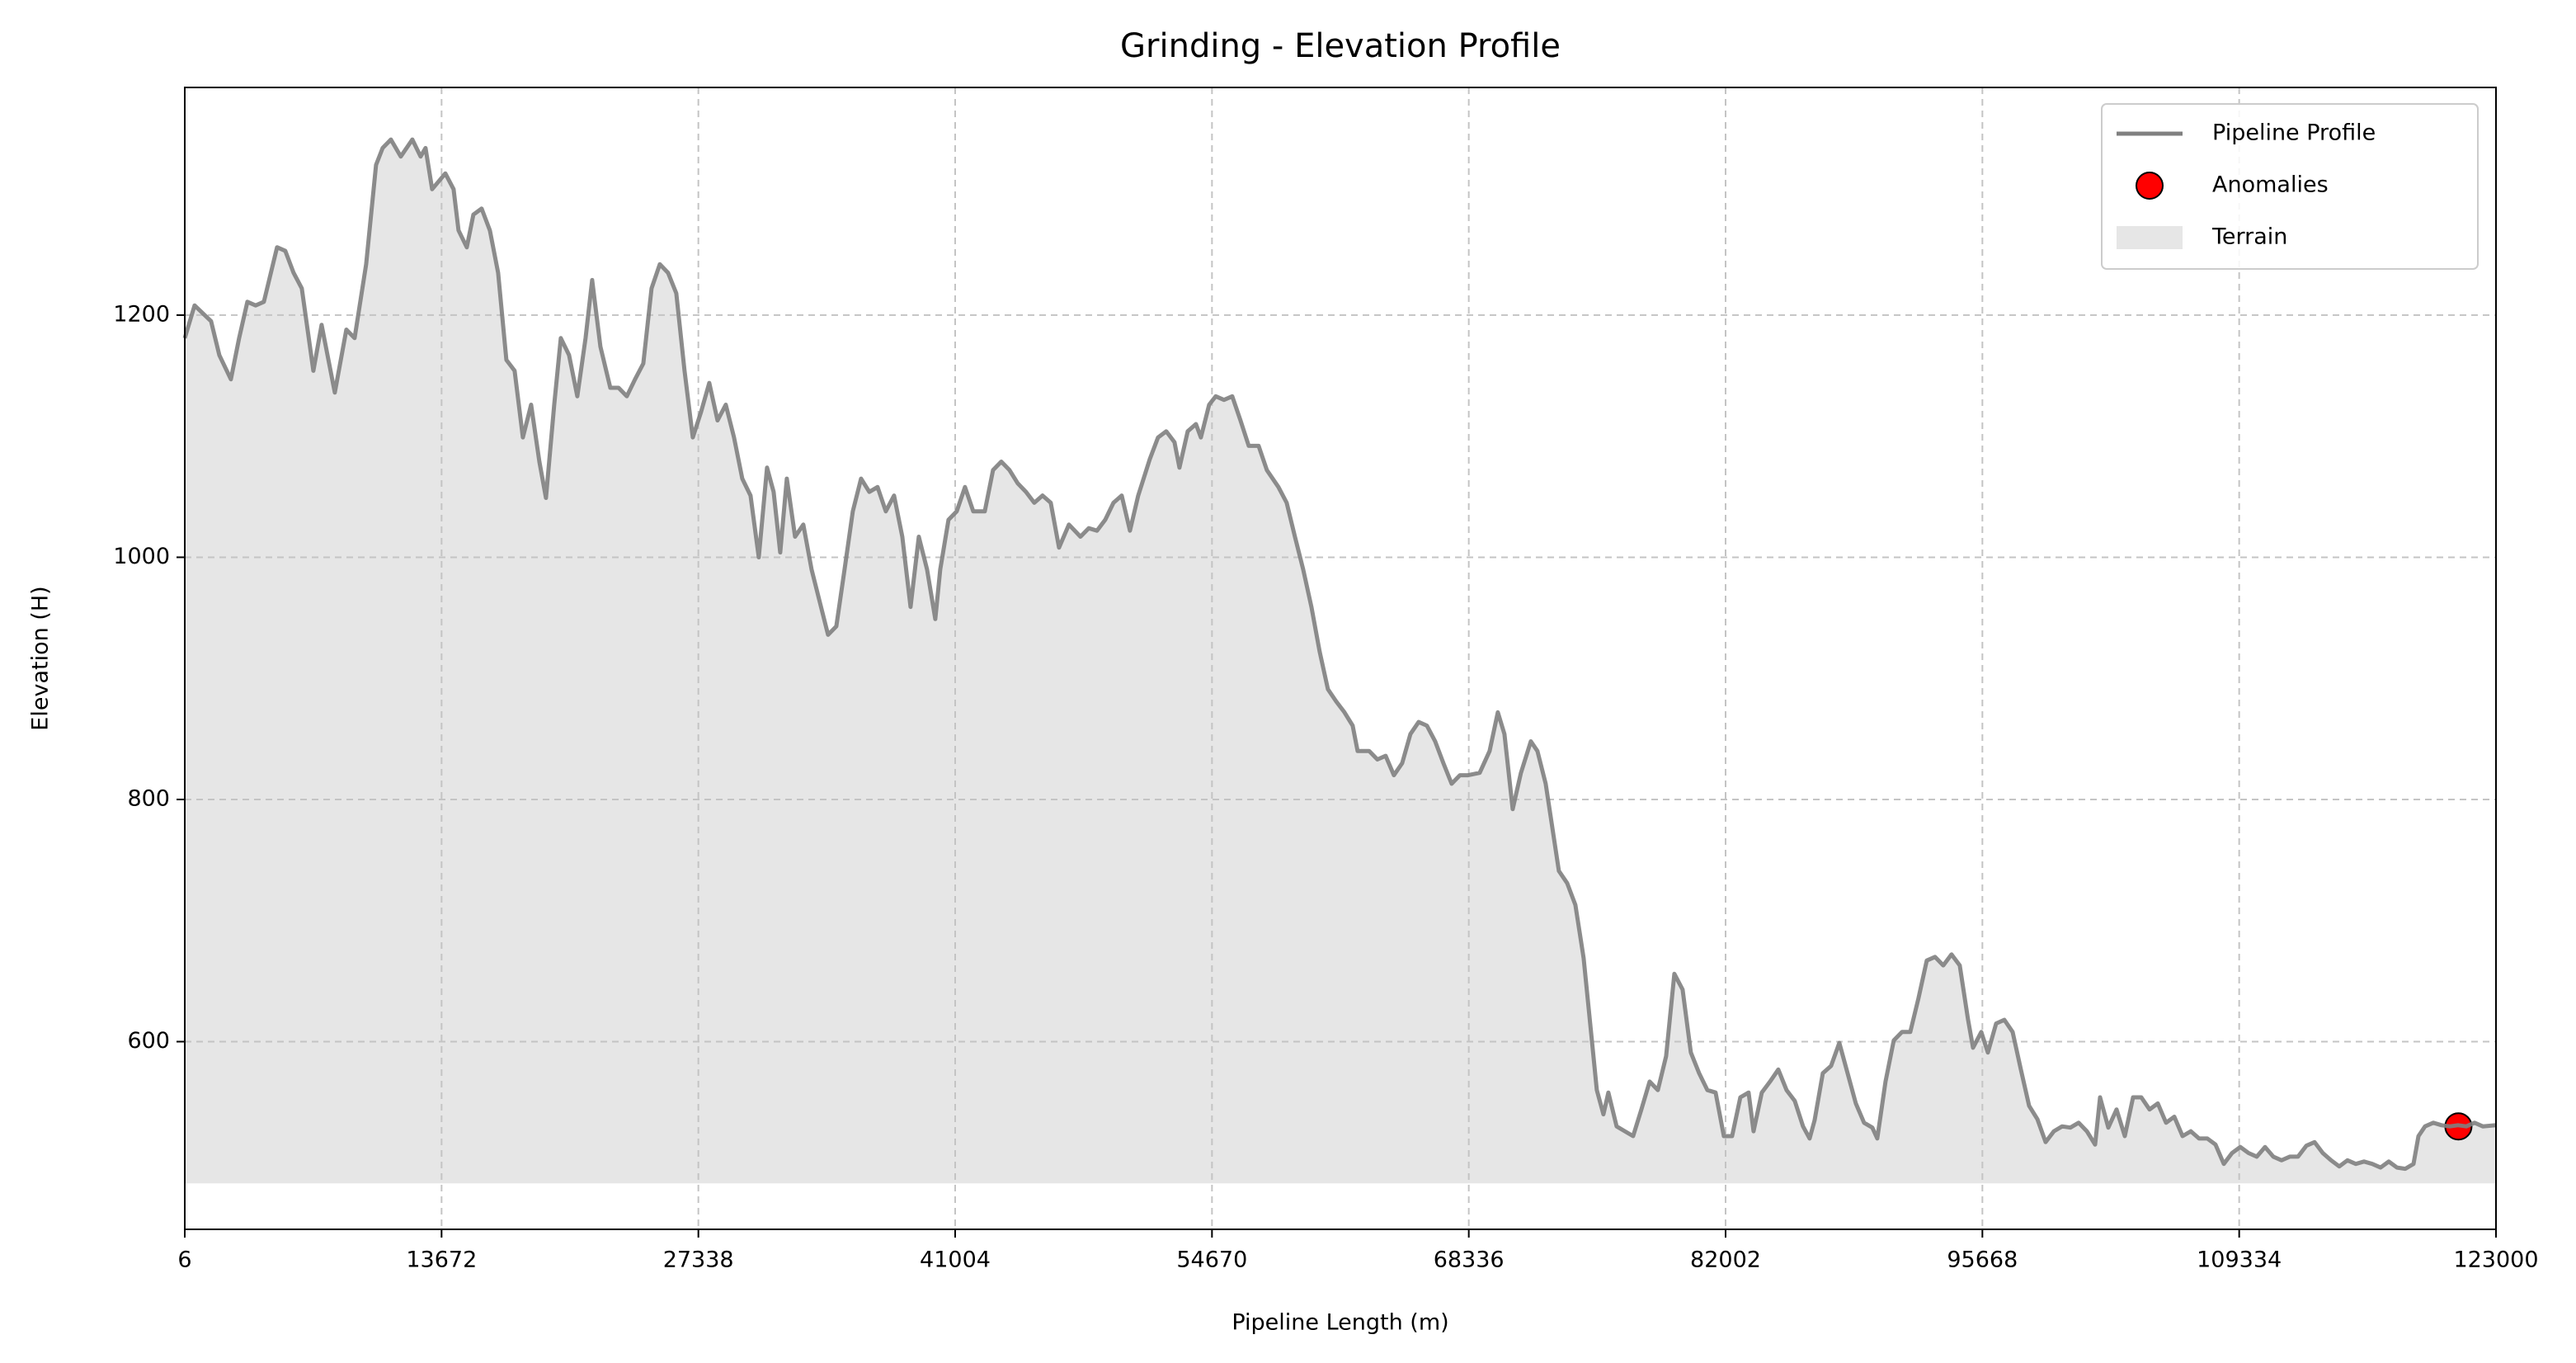 This screenshot has height=1363, width=2576. Describe the element at coordinates (2249, 237) in the screenshot. I see `legend-label: Terrain` at that location.